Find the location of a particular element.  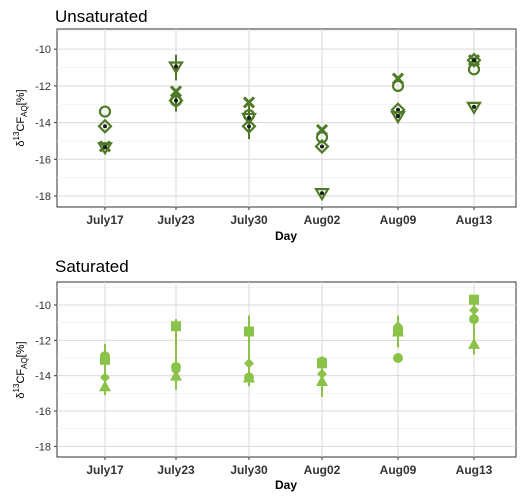

panel-title-saturated: Saturated is located at coordinates (92, 266).